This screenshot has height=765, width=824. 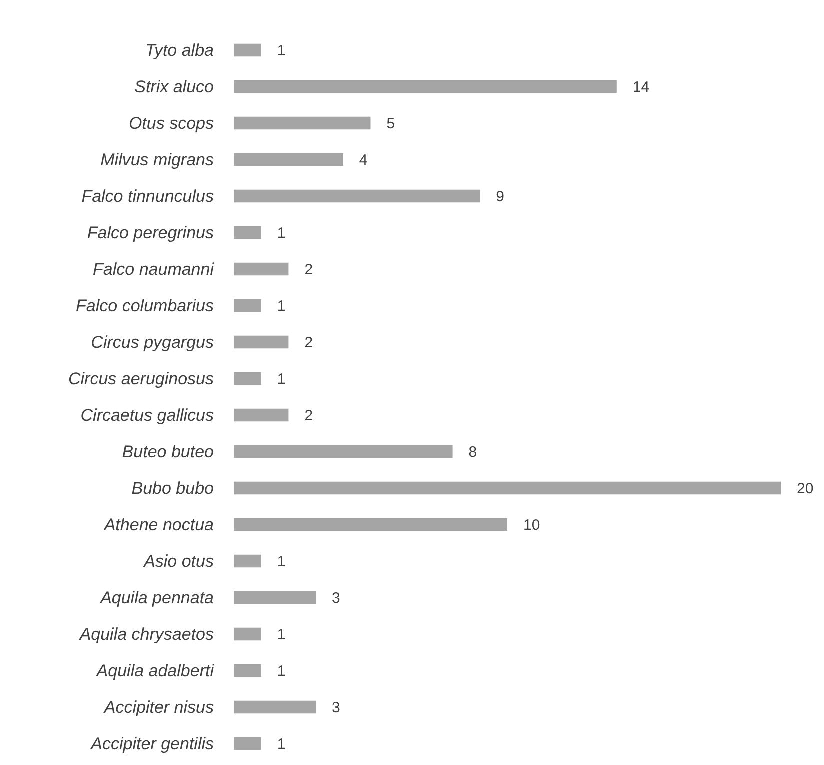 I want to click on data-label: 14, so click(x=641, y=87).